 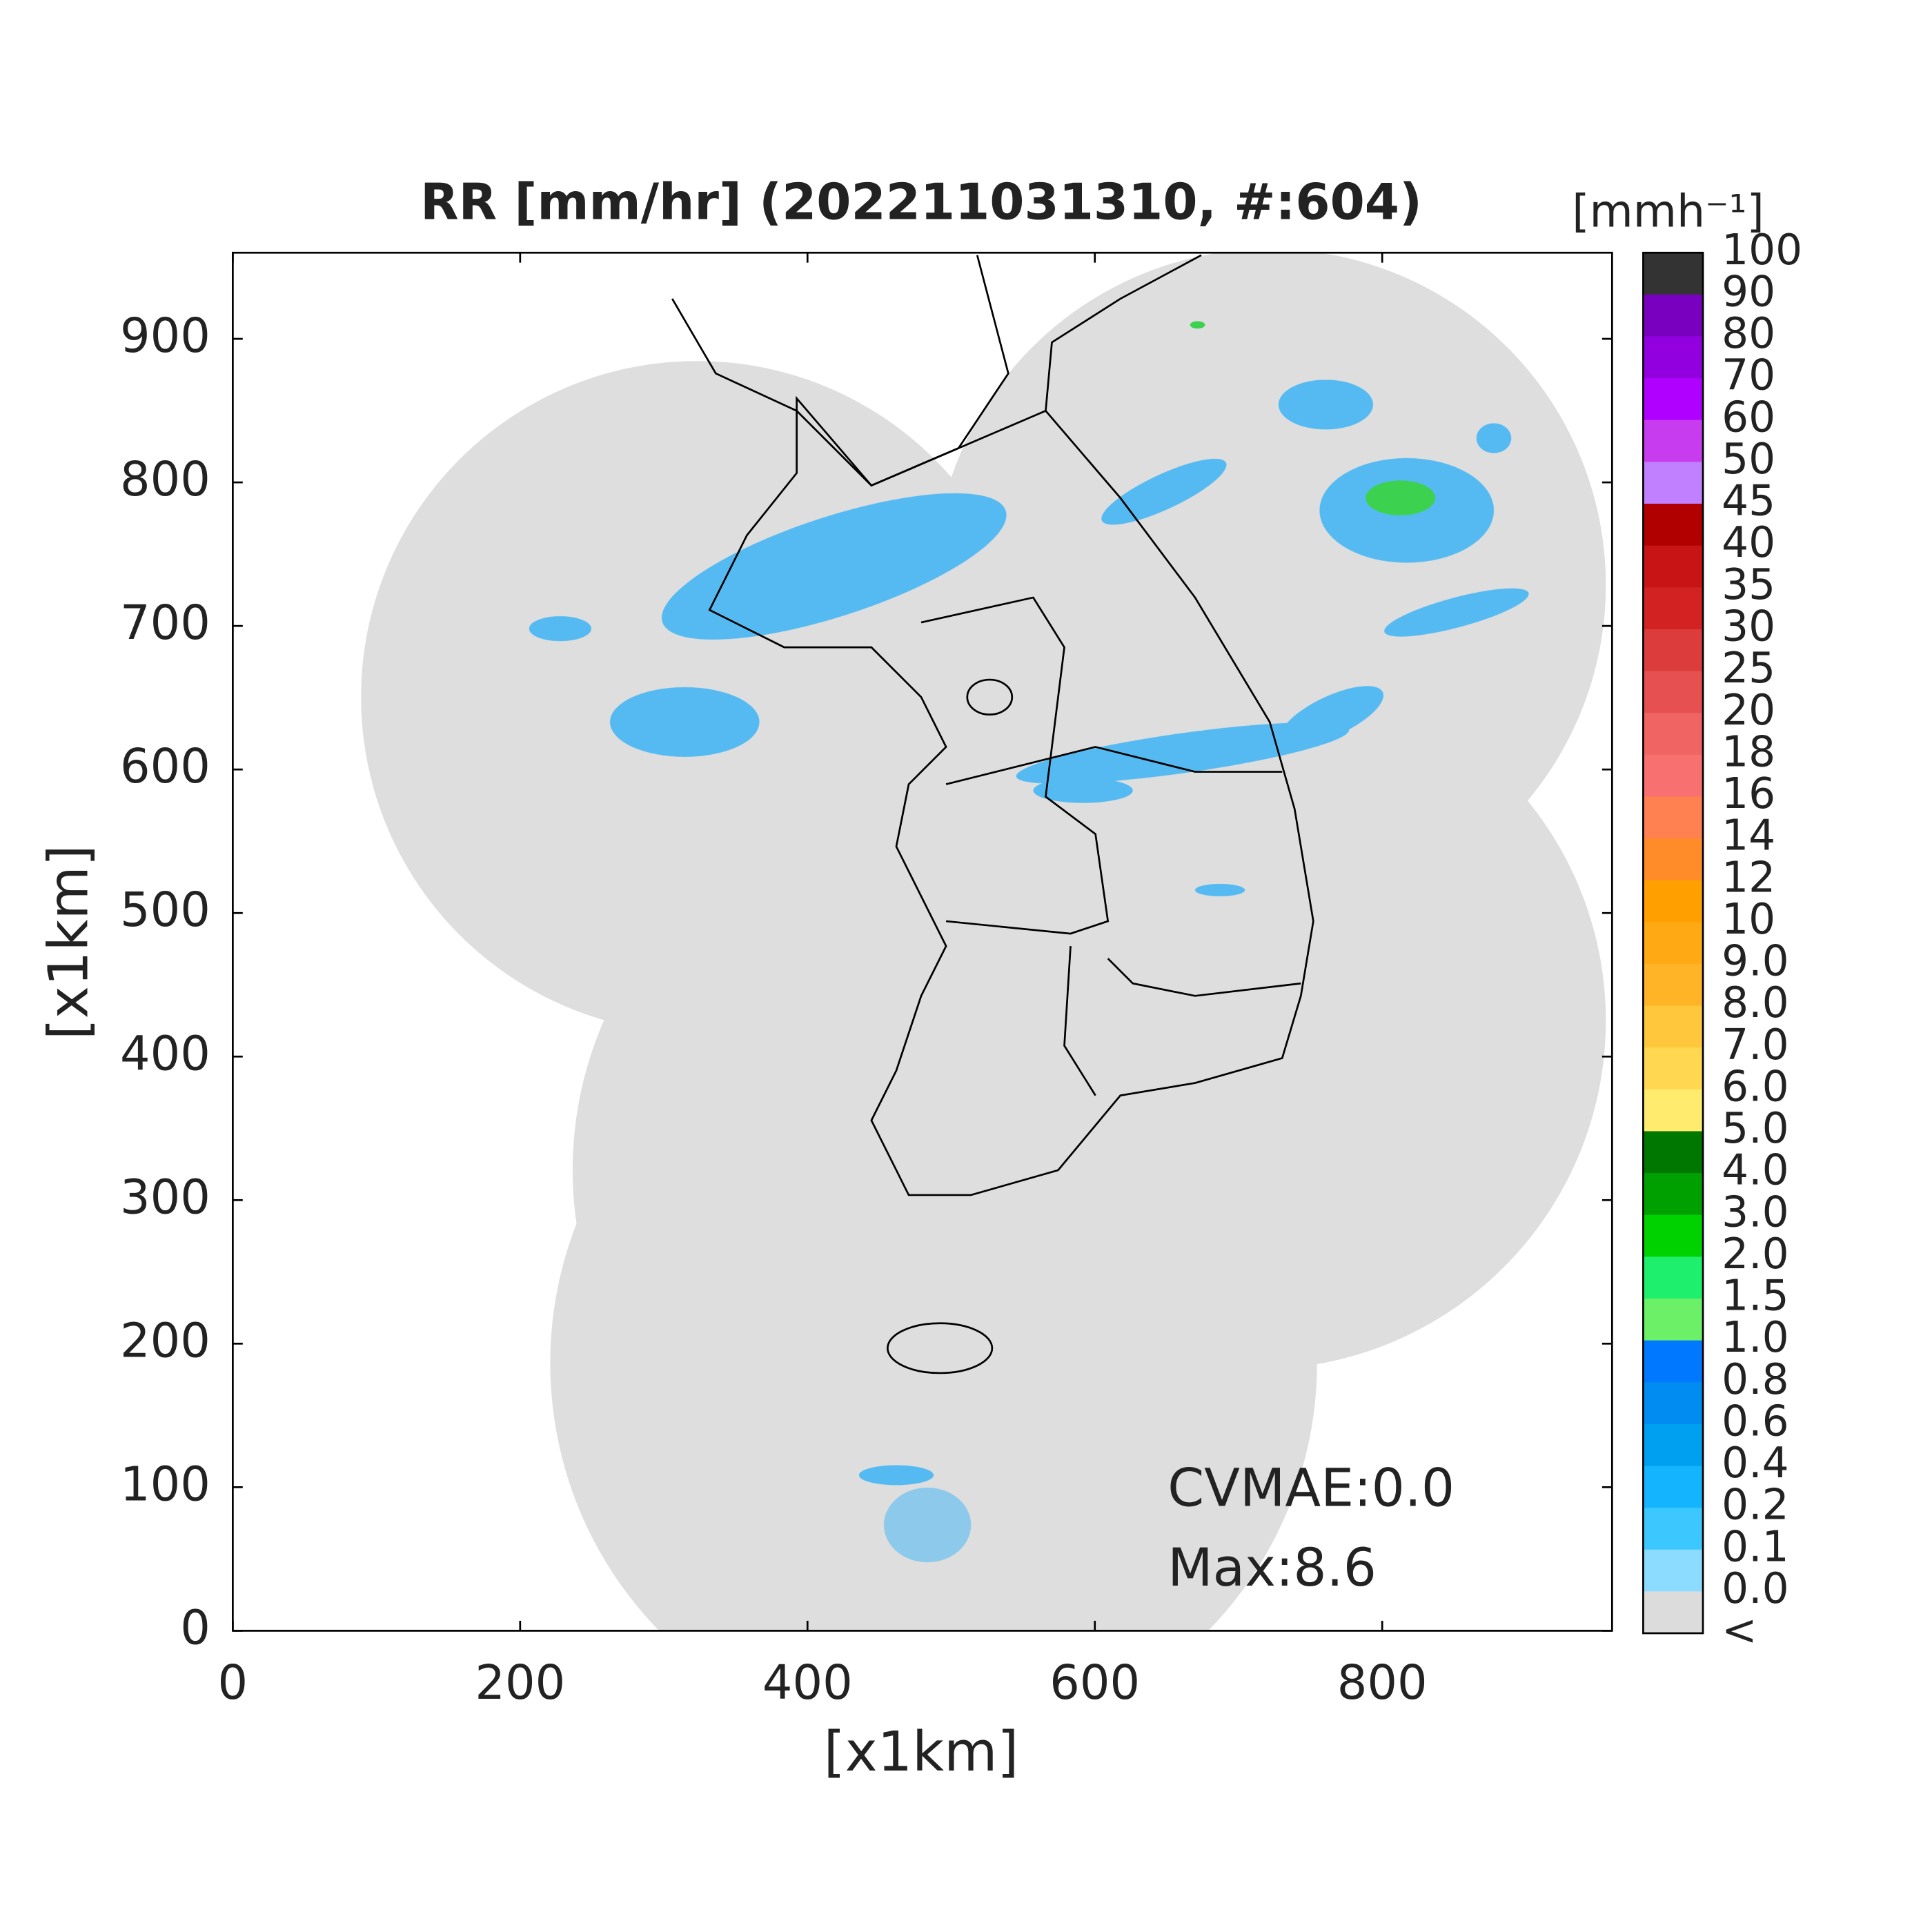 I want to click on colorbar-label: 0.1, so click(x=1755, y=1546).